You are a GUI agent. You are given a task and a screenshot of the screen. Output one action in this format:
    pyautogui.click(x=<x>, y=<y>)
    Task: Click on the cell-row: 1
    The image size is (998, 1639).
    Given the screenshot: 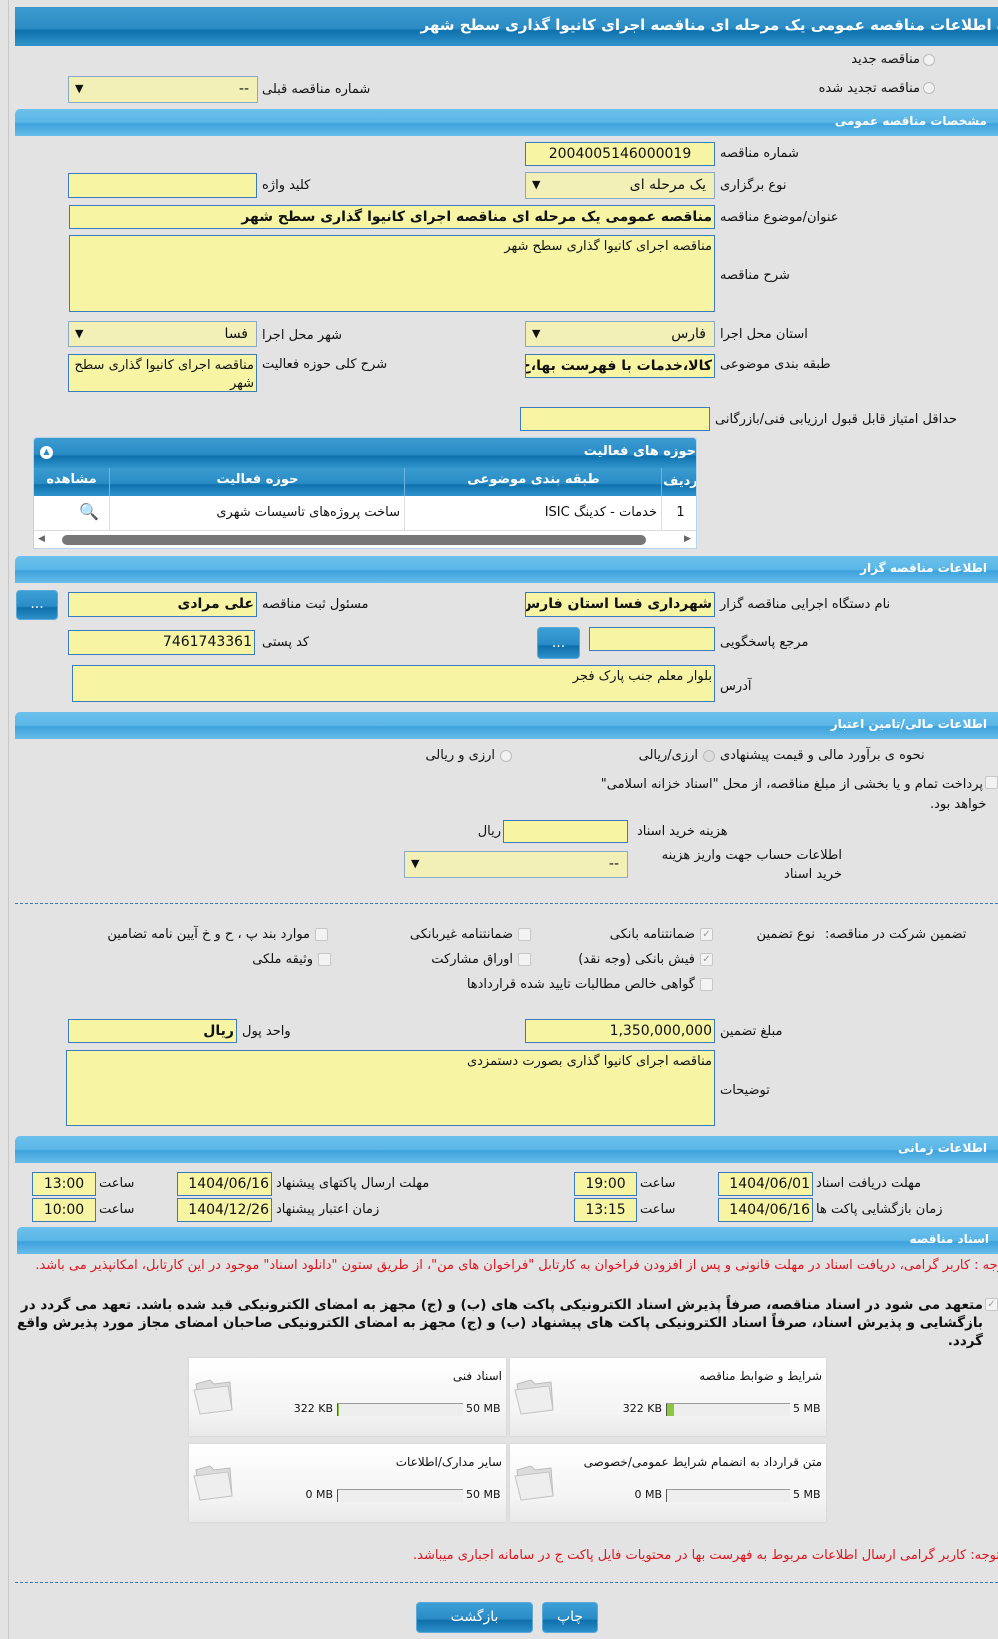 What is the action you would take?
    pyautogui.click(x=678, y=513)
    